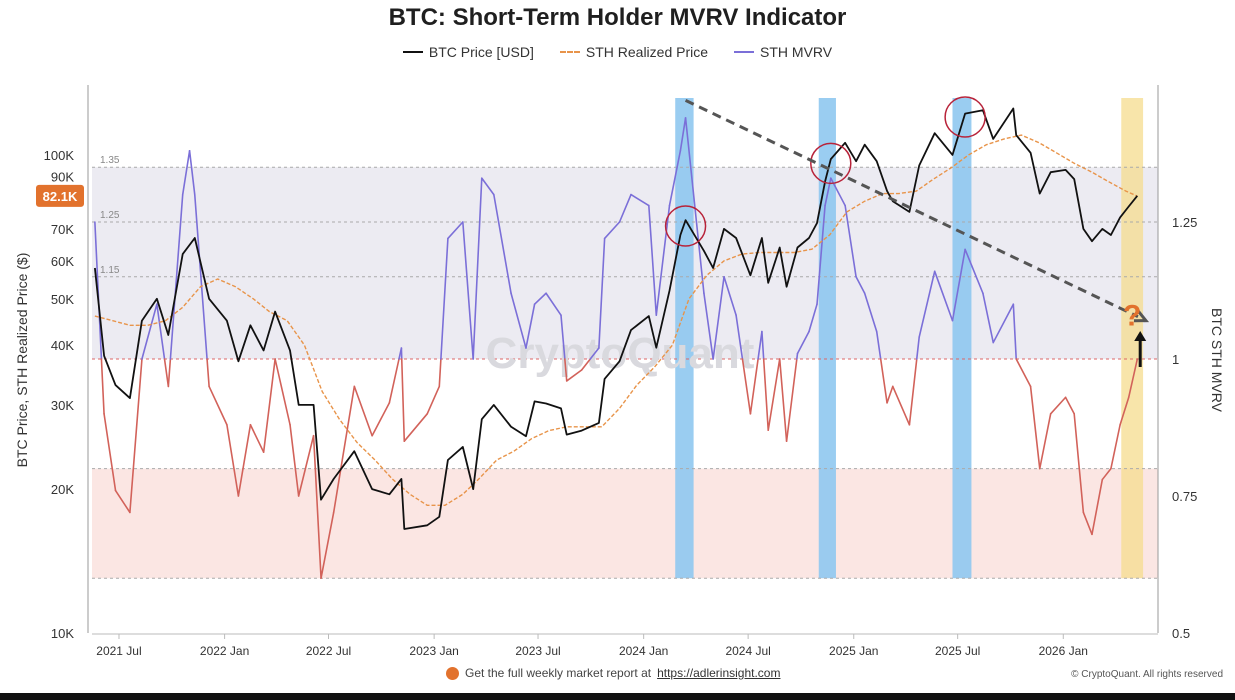  I want to click on y-axis-right-label: BTC STH MVRV, so click(1217, 360).